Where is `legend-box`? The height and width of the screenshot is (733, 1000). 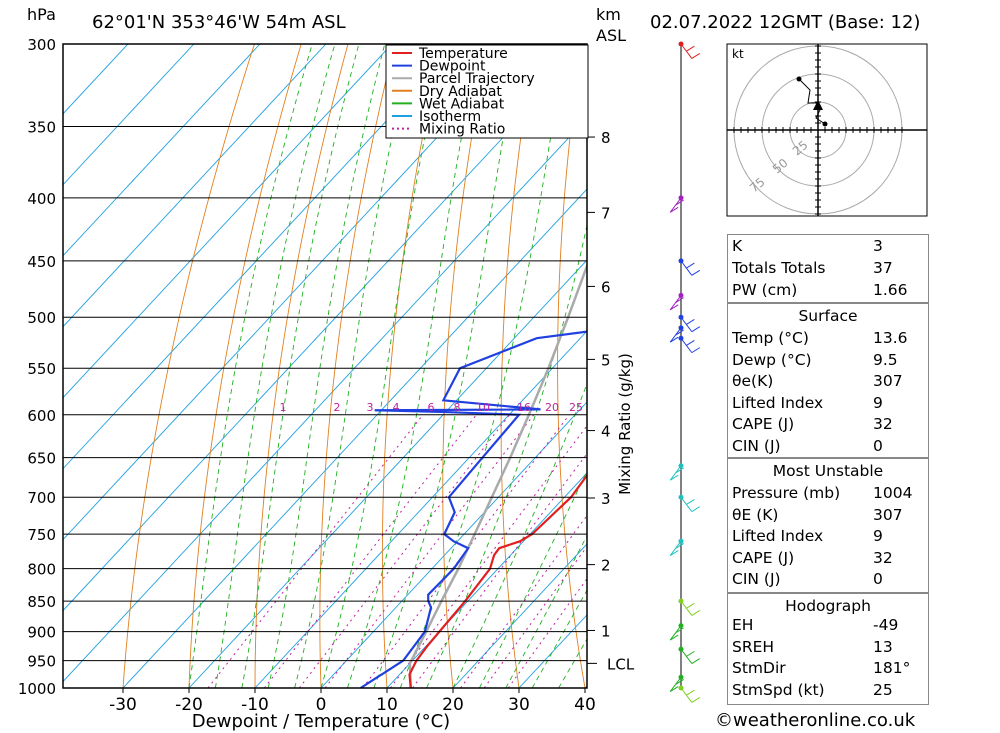
legend-box is located at coordinates (487, 91).